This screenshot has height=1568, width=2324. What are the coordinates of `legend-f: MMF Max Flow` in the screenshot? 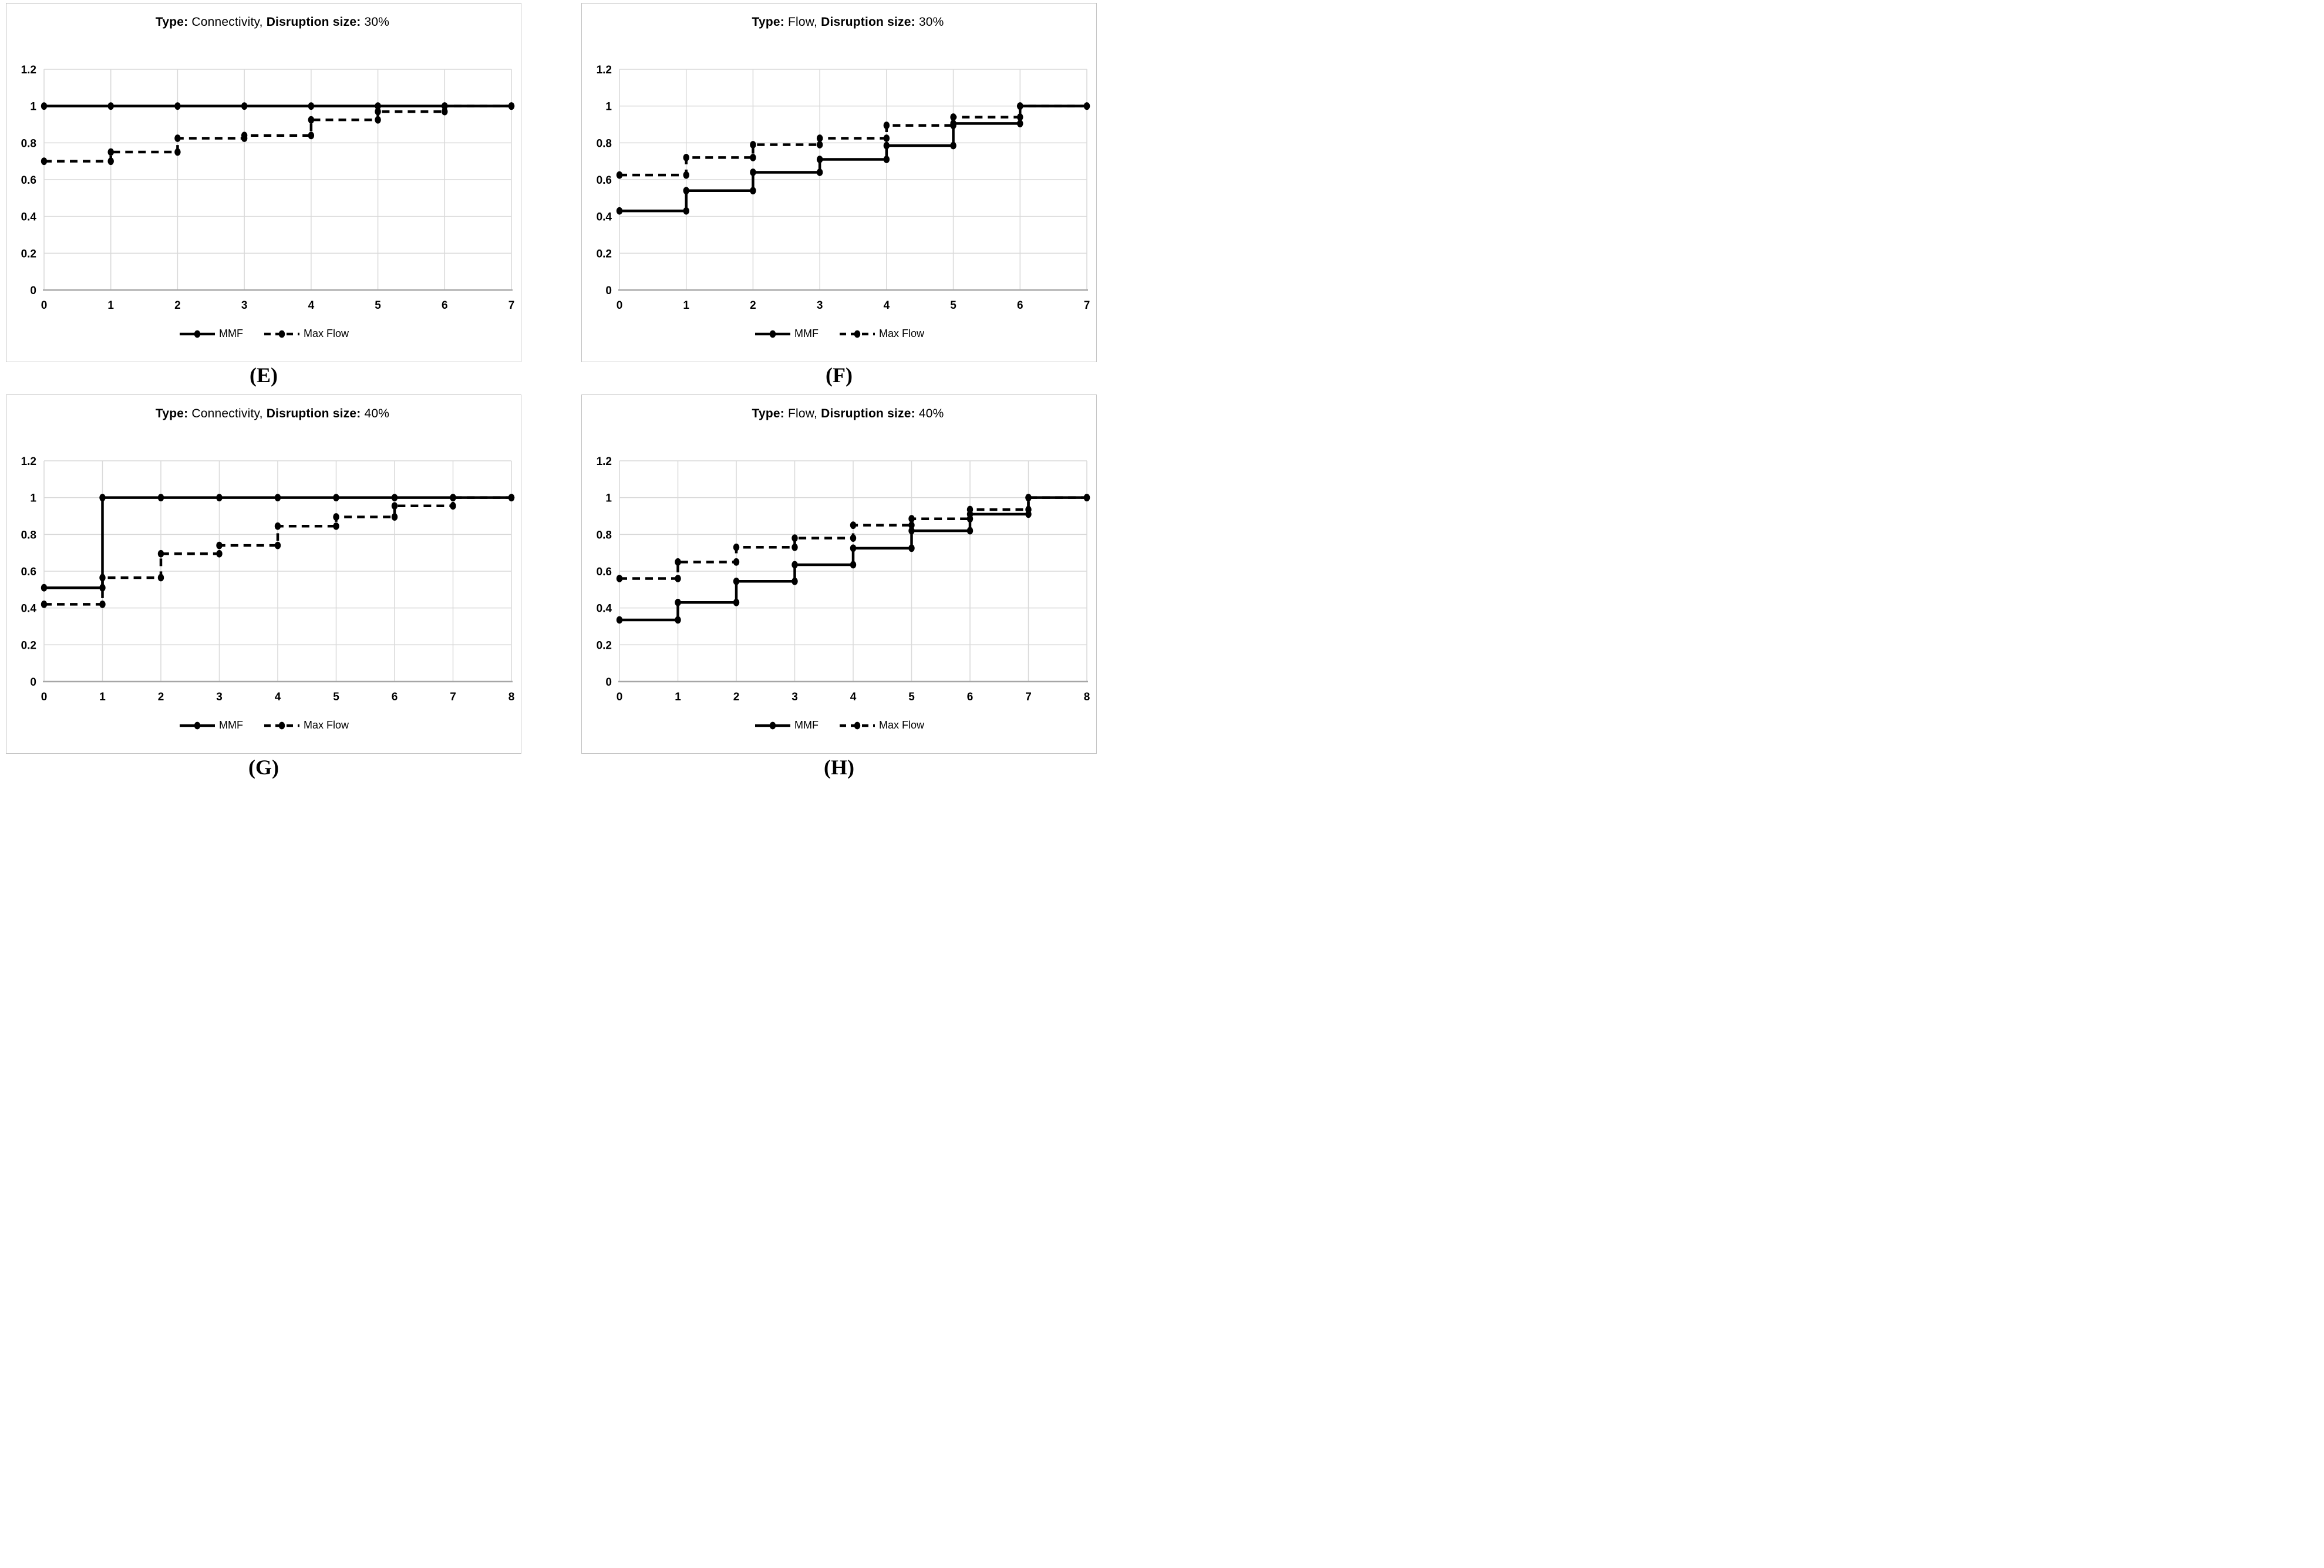 It's located at (839, 334).